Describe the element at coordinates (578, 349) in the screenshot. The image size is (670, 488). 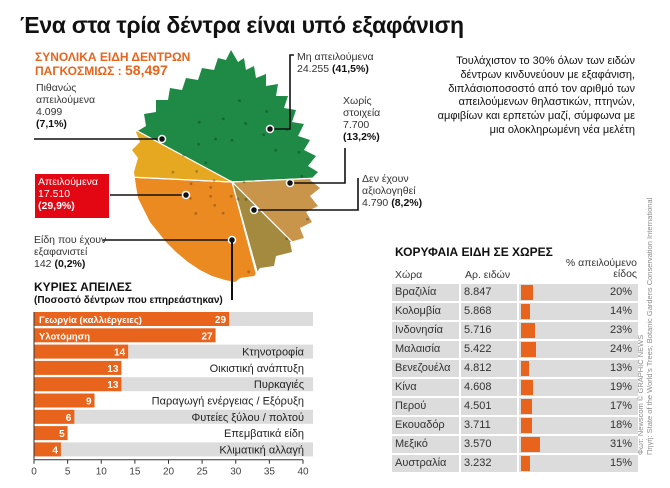
I see `threatened-pct-cell: 24%` at that location.